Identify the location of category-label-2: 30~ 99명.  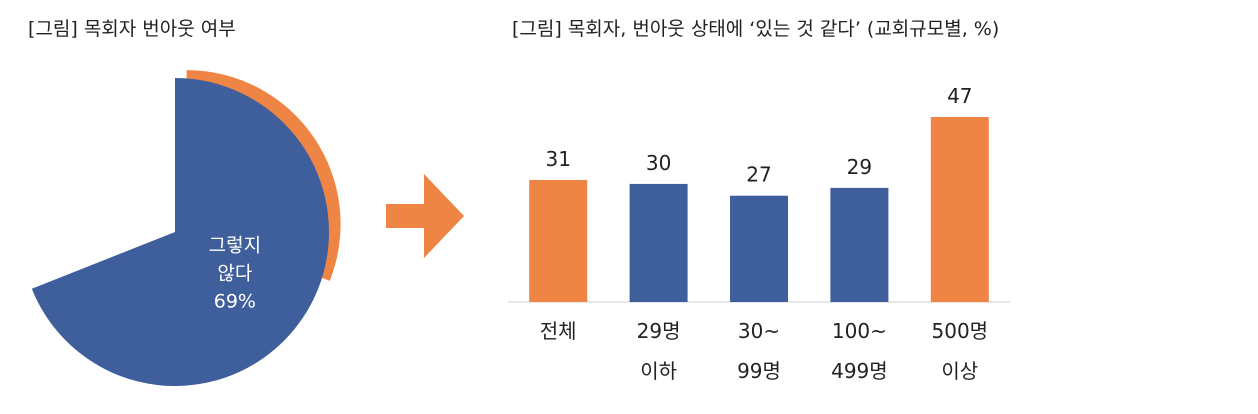
(759, 351).